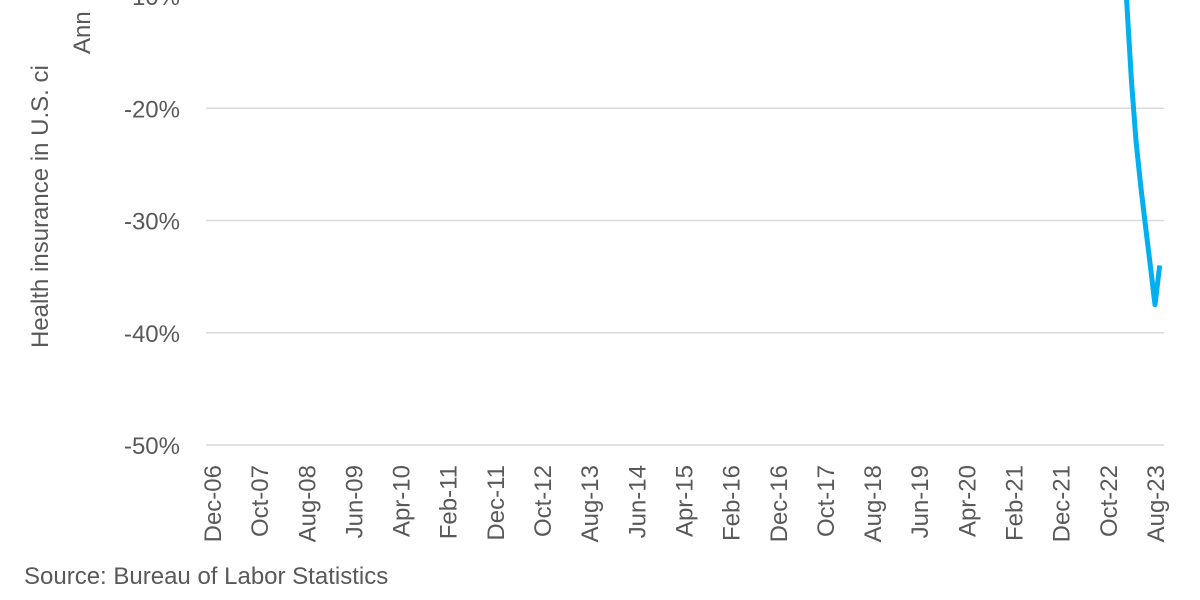 This screenshot has width=1200, height=600. Describe the element at coordinates (637, 501) in the screenshot. I see `x-tick-label: Jun-14` at that location.